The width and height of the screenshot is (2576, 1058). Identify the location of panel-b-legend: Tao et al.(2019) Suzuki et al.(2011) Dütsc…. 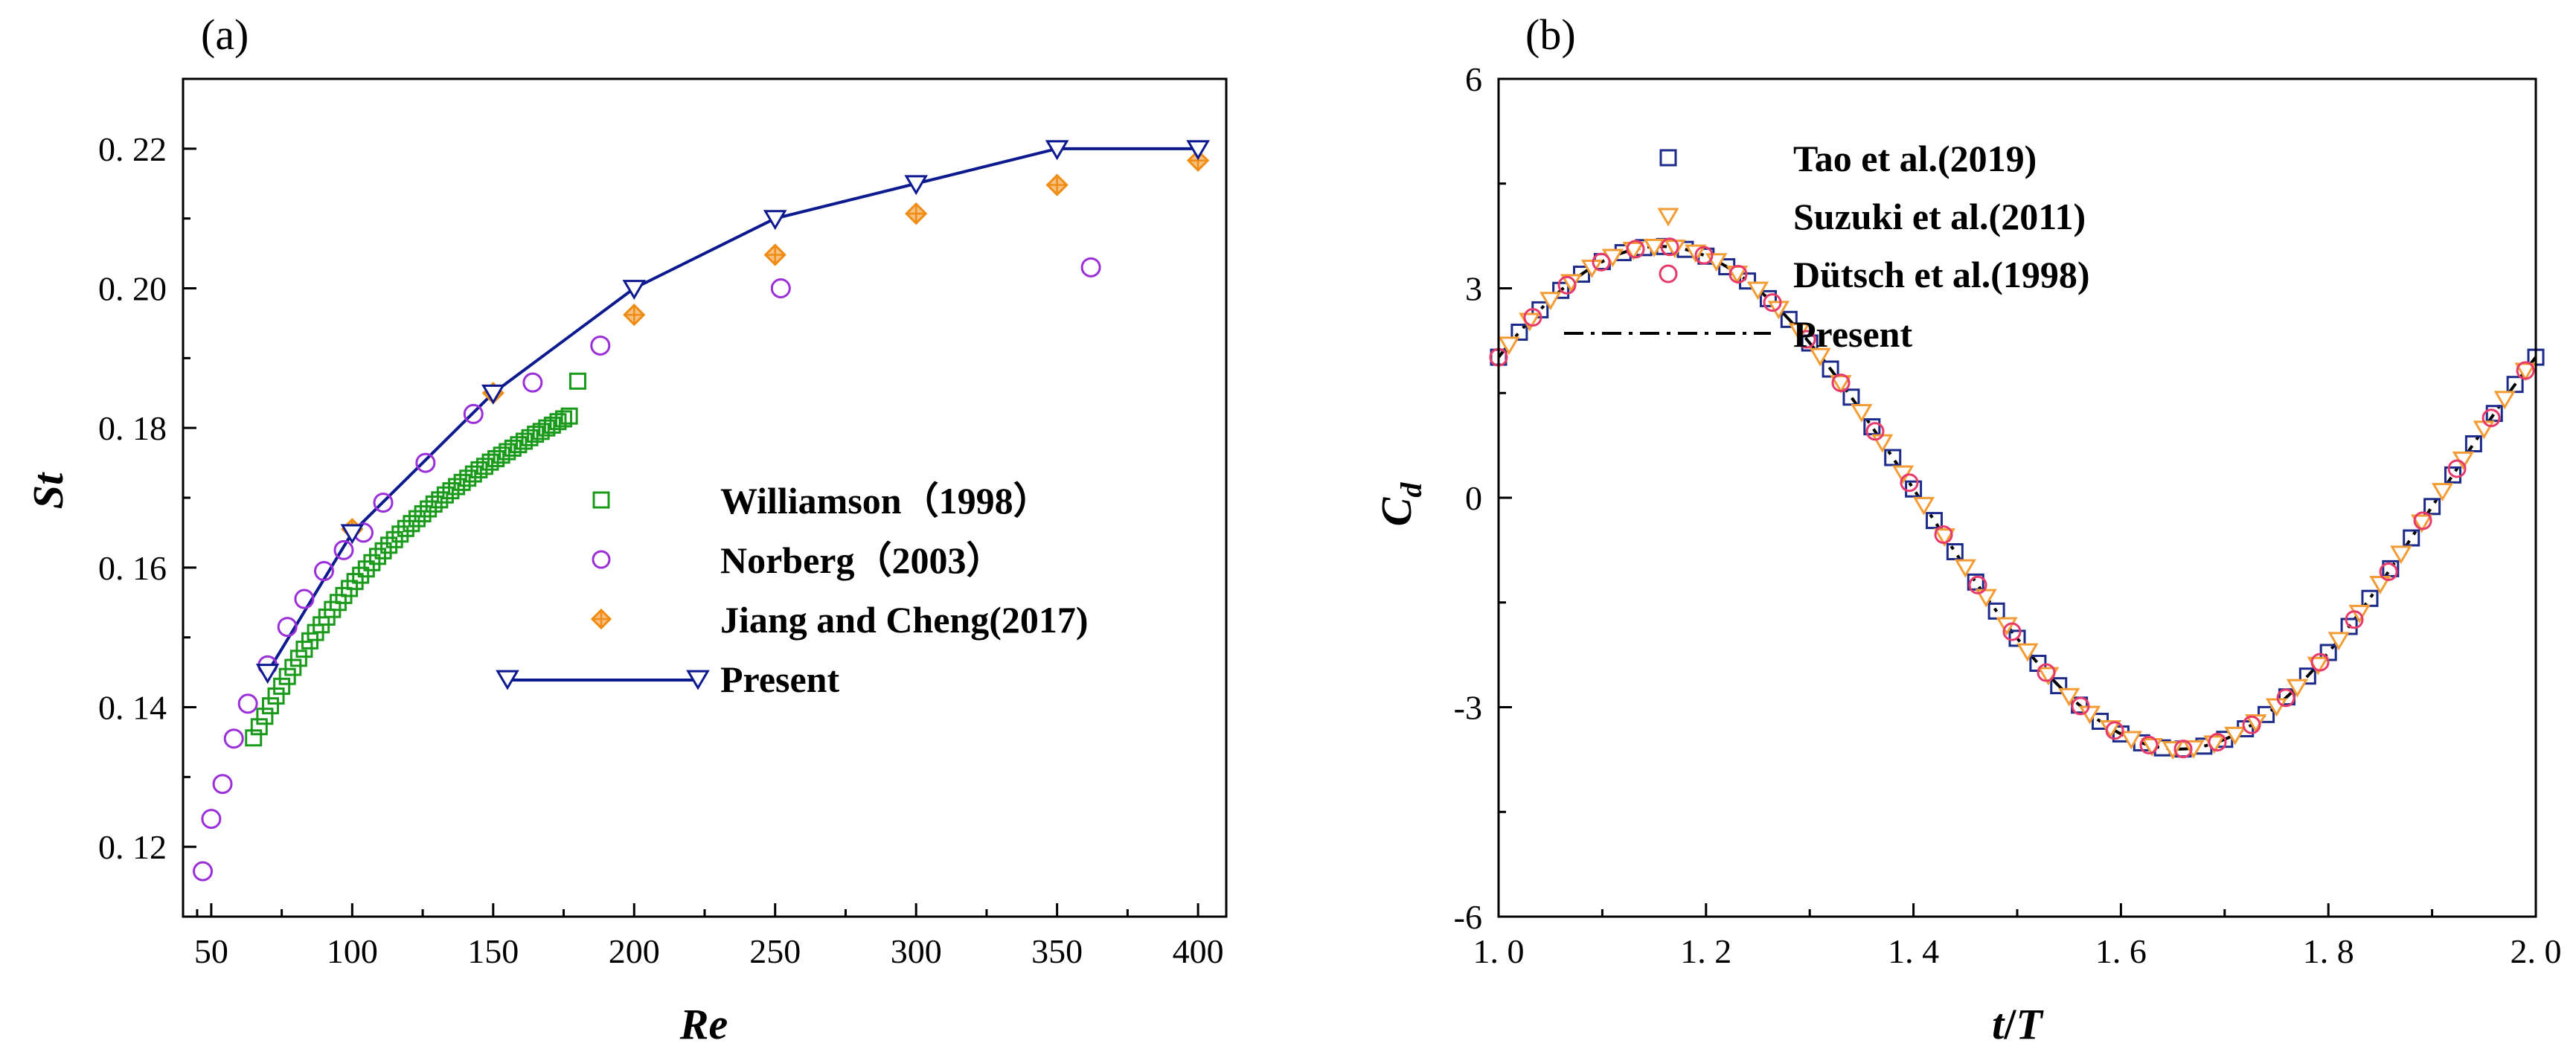
(1827, 246).